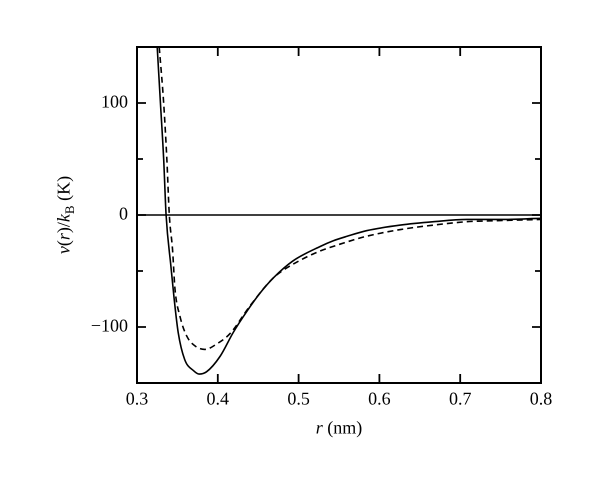 The image size is (600, 480). I want to click on x-tick-label: 0.7, so click(460, 398).